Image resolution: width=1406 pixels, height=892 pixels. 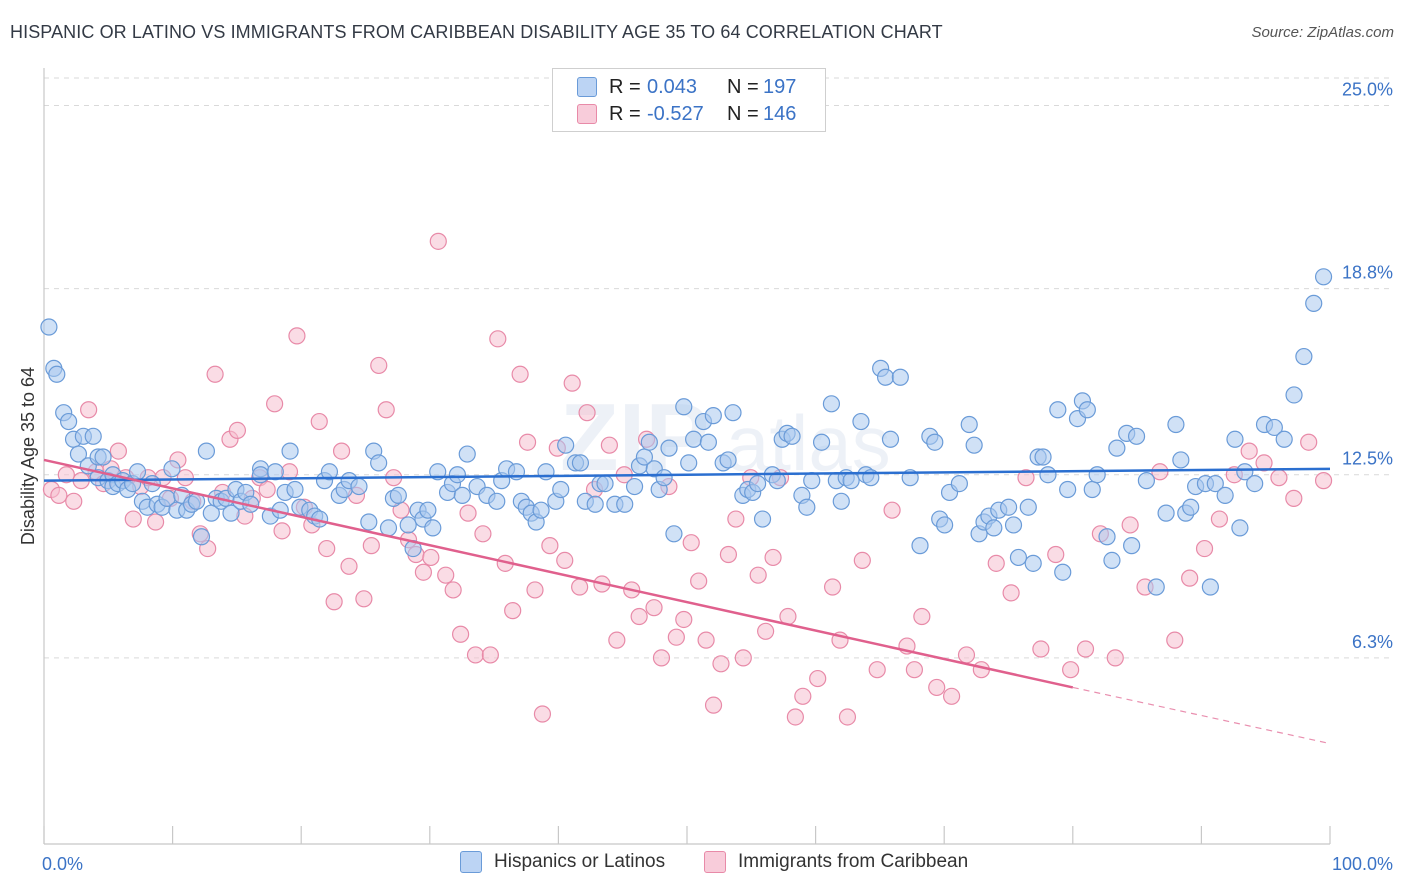 What do you see at coordinates (562, 862) in the screenshot?
I see `series-legend-hispanic: Hispanics or Latinos` at bounding box center [562, 862].